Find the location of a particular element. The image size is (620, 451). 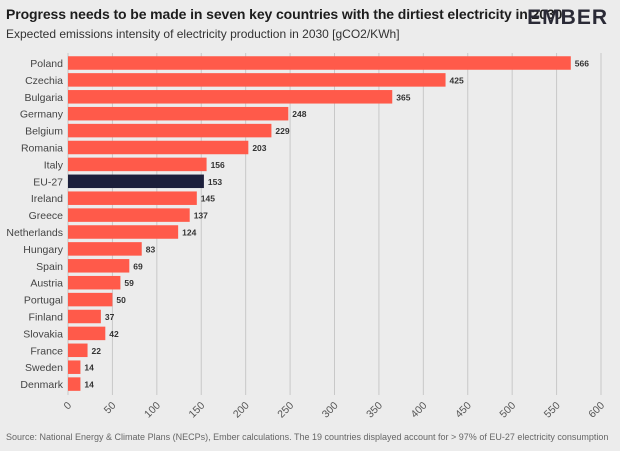

category-label: Denmark is located at coordinates (41, 385).